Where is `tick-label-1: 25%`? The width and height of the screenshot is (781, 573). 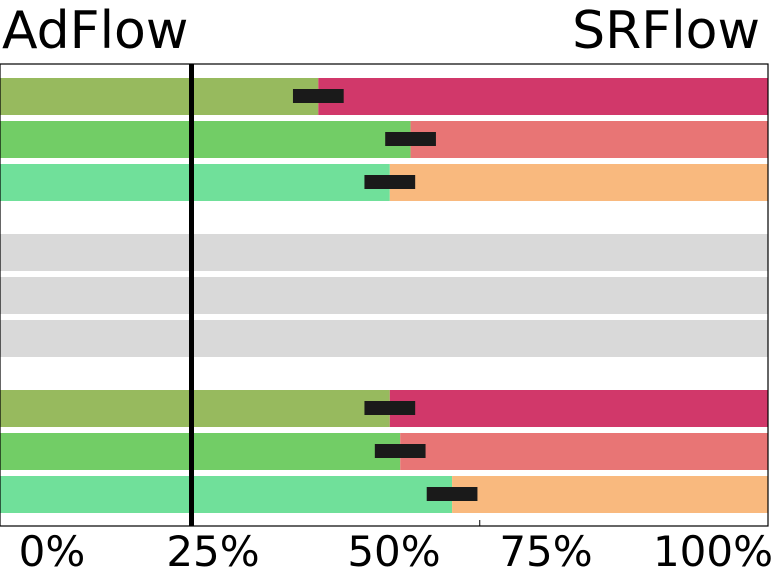 tick-label-1: 25% is located at coordinates (212, 550).